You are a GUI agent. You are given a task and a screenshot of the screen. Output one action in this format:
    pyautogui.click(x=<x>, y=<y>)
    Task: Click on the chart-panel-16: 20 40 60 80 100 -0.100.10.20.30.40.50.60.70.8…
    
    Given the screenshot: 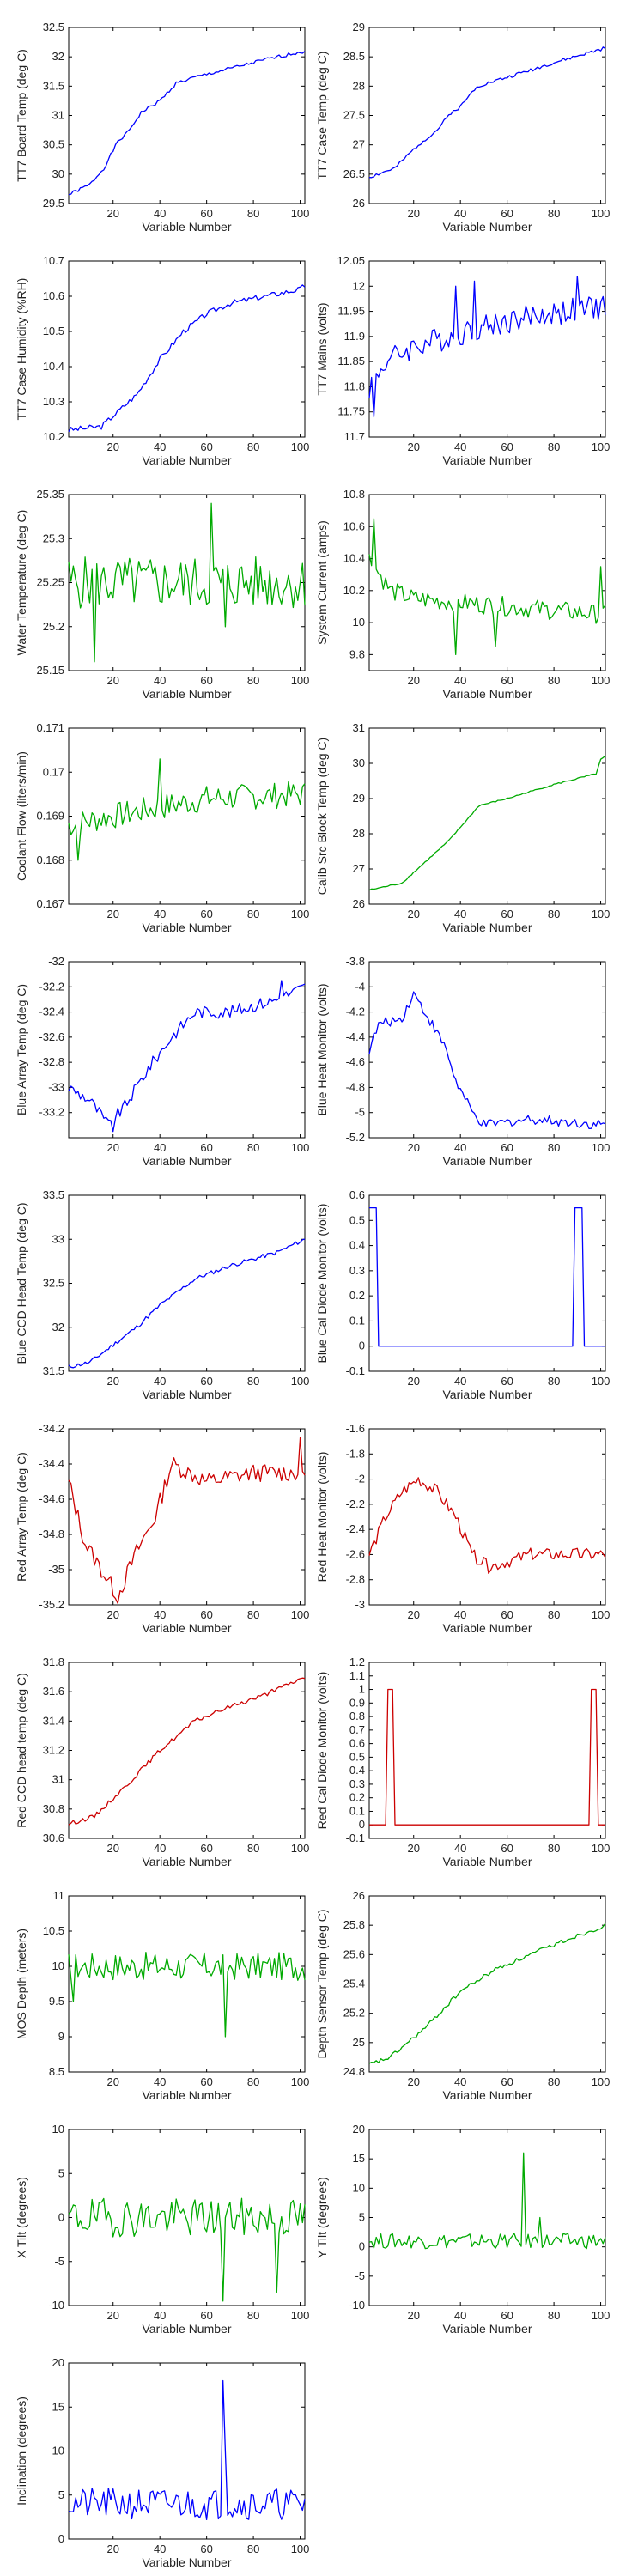 What is the action you would take?
    pyautogui.click(x=463, y=1762)
    